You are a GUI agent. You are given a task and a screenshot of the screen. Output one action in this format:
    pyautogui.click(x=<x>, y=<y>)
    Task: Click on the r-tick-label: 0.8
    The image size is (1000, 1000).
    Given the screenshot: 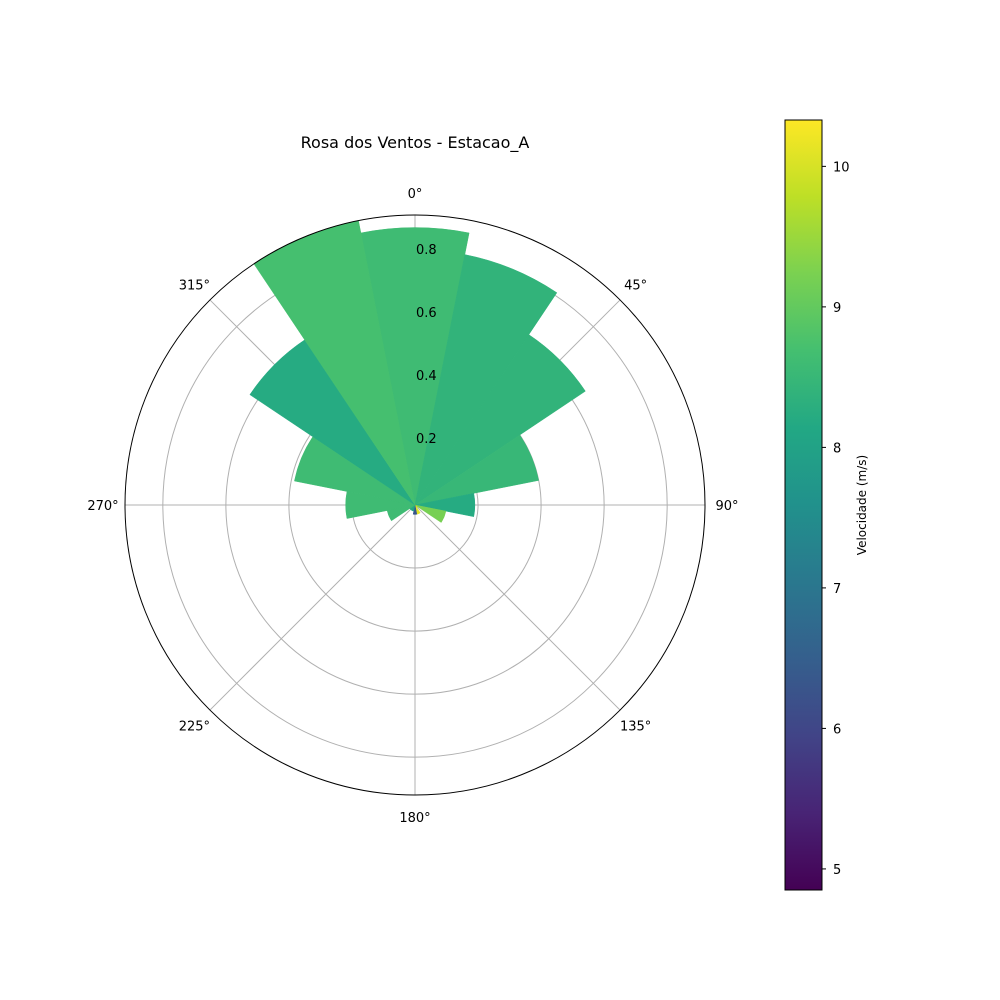 What is the action you would take?
    pyautogui.click(x=426, y=250)
    